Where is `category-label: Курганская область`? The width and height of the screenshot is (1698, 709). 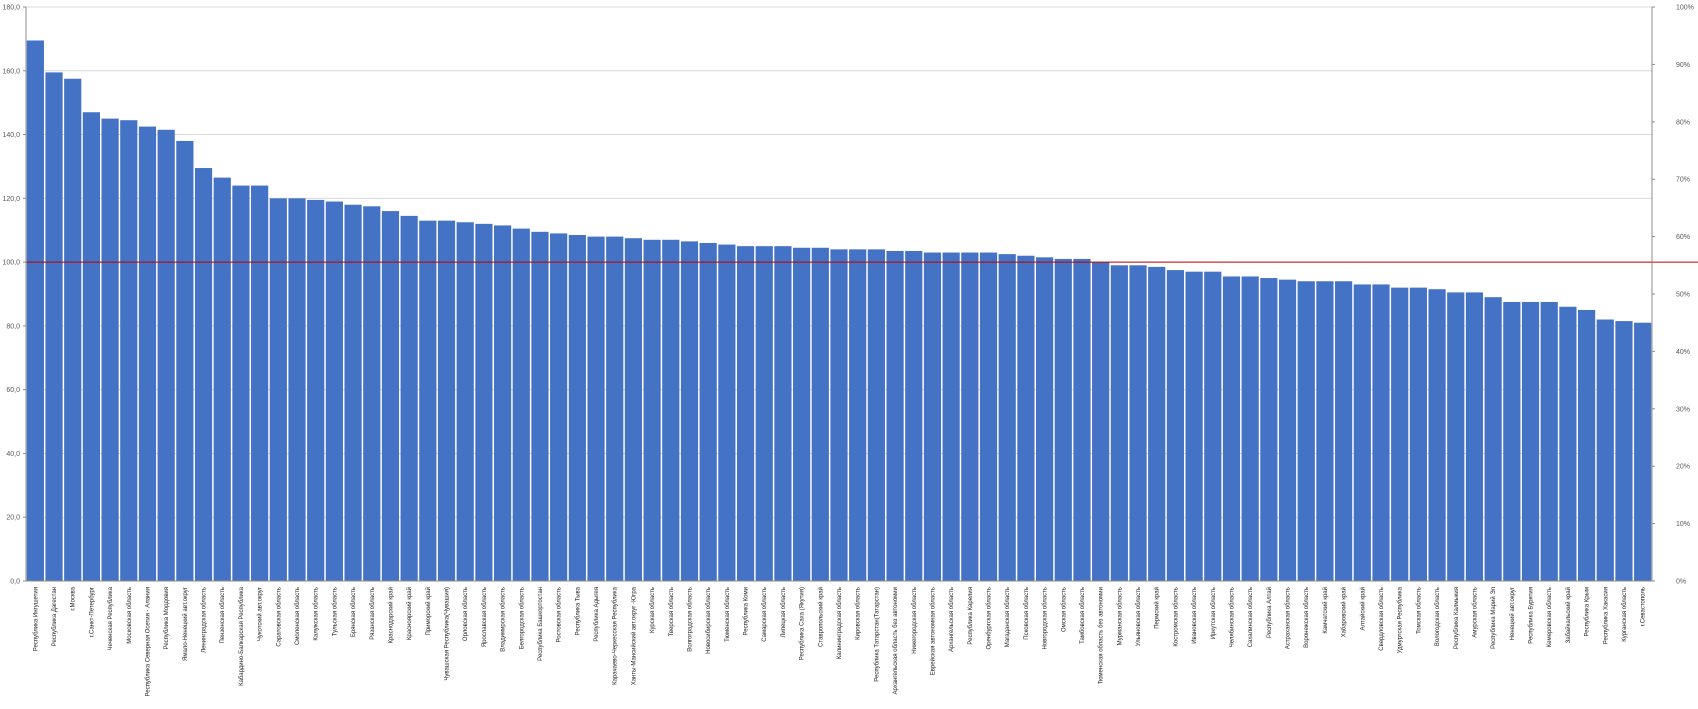 category-label: Курганская область is located at coordinates (1625, 614).